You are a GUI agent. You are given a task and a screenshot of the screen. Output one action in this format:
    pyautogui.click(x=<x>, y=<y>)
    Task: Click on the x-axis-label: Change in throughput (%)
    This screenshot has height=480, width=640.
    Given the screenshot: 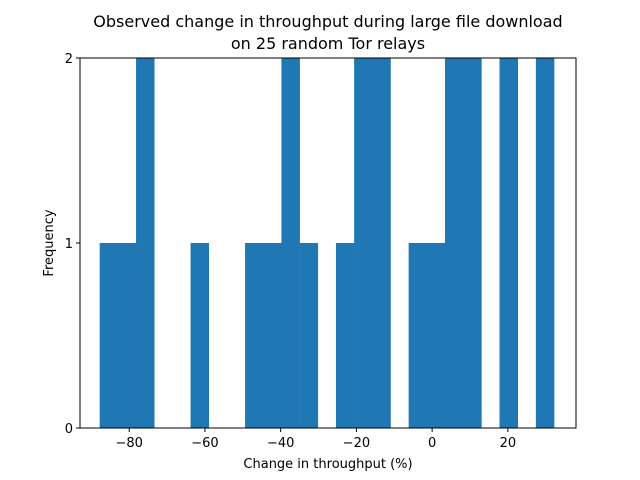 What is the action you would take?
    pyautogui.click(x=327, y=464)
    